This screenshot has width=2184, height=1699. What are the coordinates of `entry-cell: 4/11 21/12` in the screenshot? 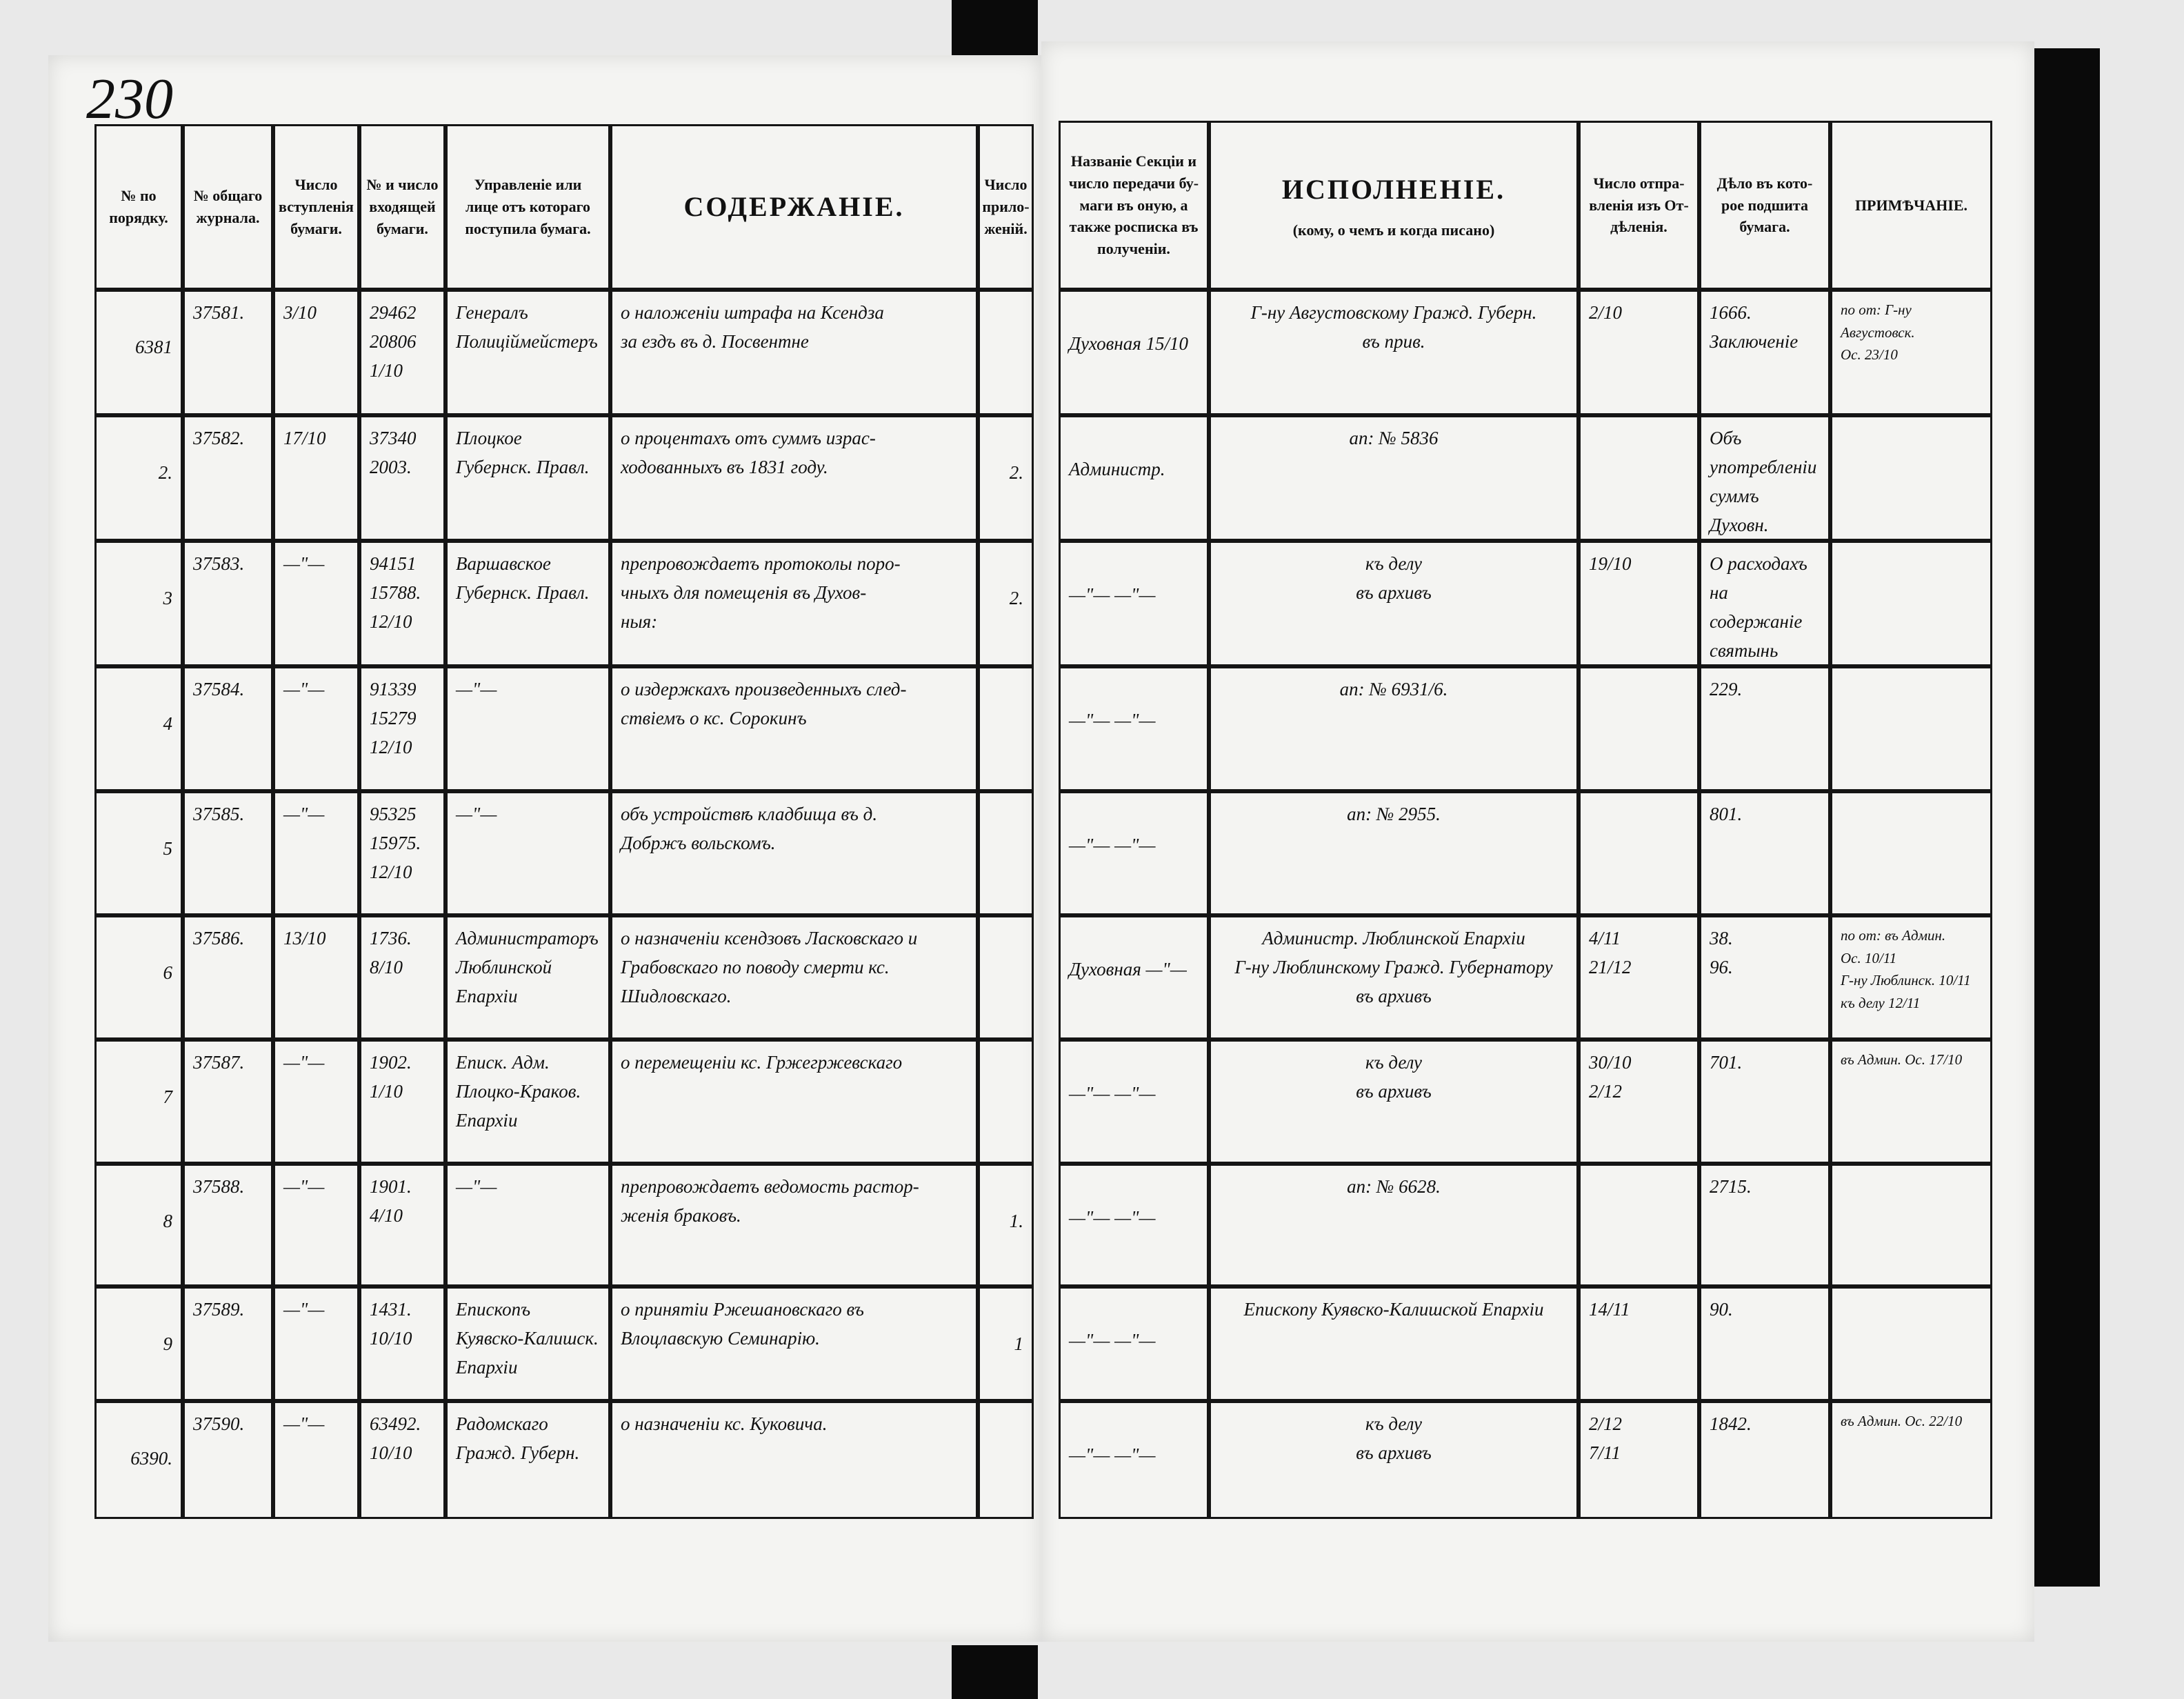 It's located at (1639, 977).